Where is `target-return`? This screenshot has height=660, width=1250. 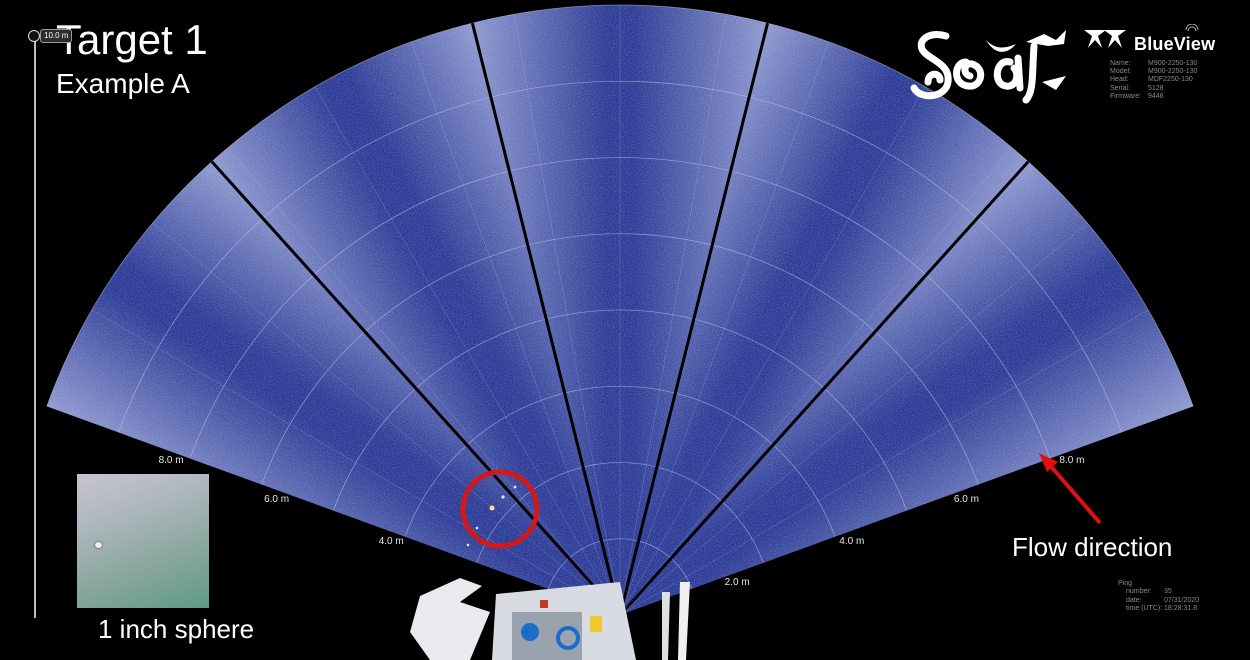
target-return is located at coordinates (491, 516).